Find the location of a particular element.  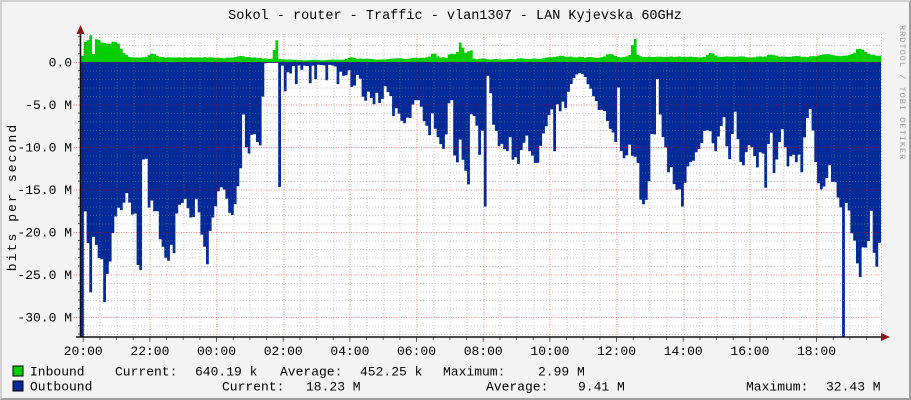

svg-text: 452.25 k is located at coordinates (391, 372).